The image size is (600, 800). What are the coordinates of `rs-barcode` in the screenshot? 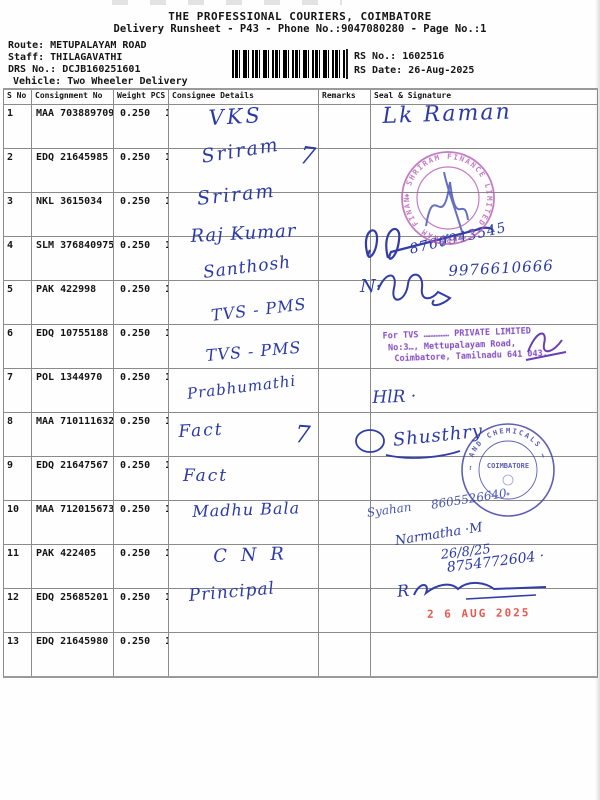 It's located at (288, 64).